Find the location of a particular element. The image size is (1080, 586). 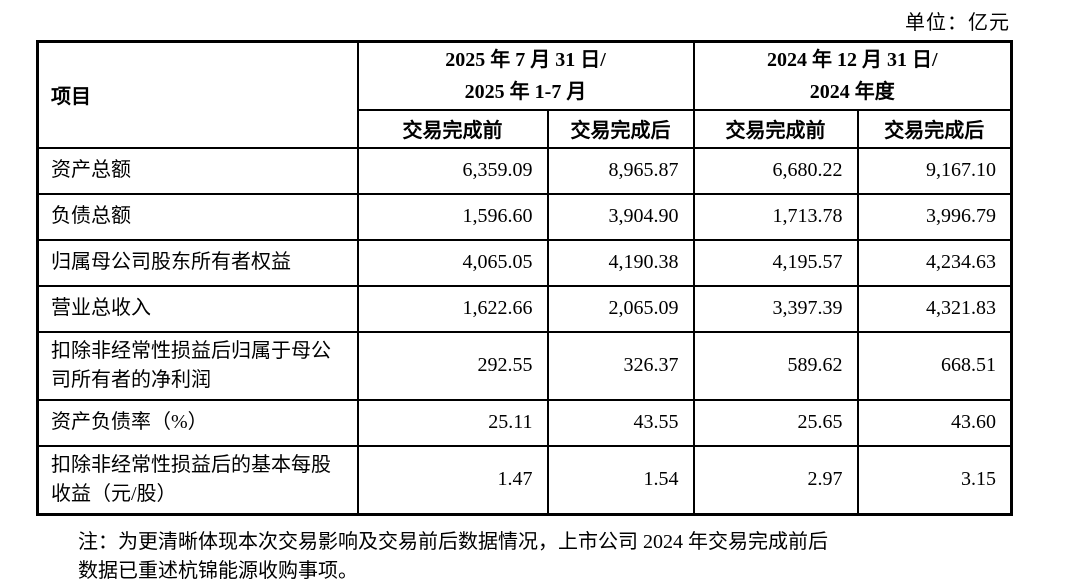

row-label: 归属母公司股东所有者权益 is located at coordinates (197, 262).